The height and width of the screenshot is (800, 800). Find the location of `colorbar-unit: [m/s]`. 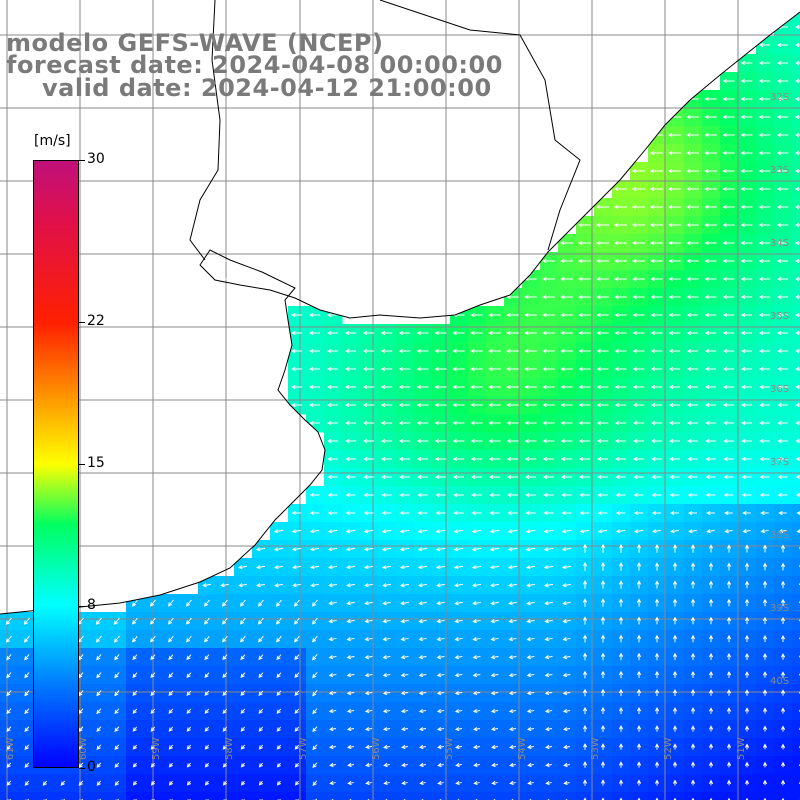

colorbar-unit: [m/s] is located at coordinates (52, 141).